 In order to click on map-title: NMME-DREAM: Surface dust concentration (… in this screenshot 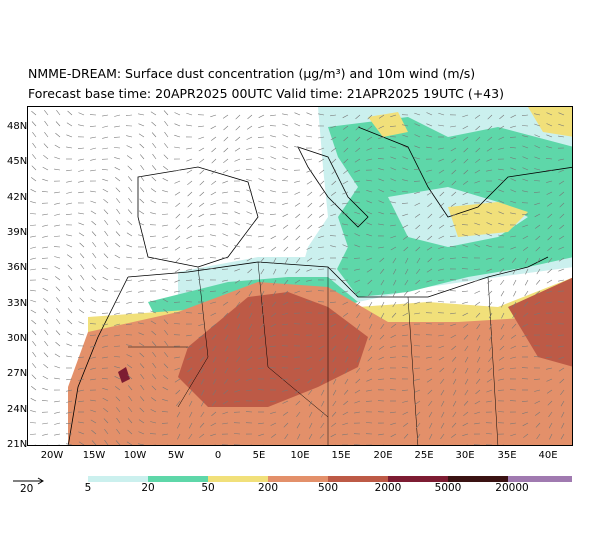, I will do `click(252, 73)`.